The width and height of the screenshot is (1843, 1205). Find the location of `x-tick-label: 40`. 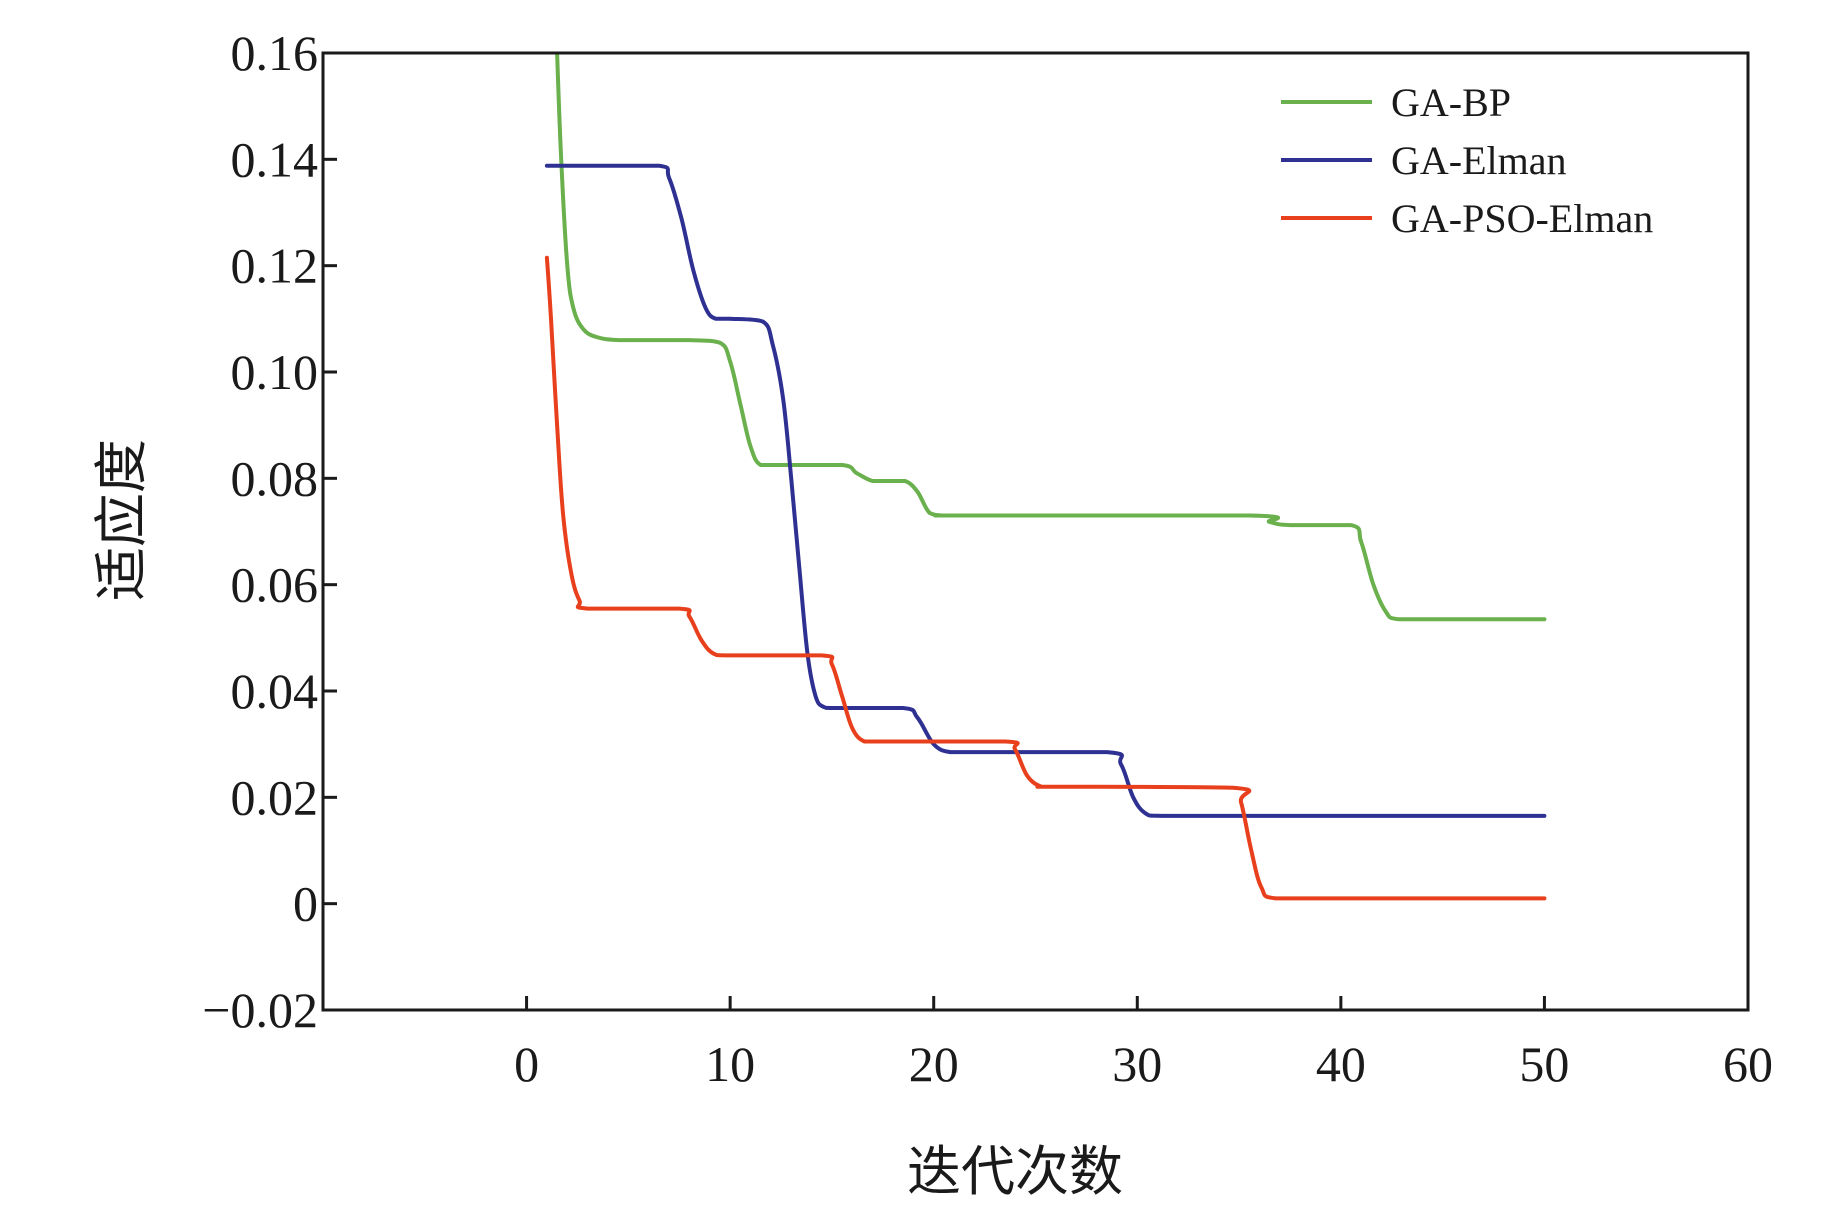

x-tick-label: 40 is located at coordinates (1341, 1064).